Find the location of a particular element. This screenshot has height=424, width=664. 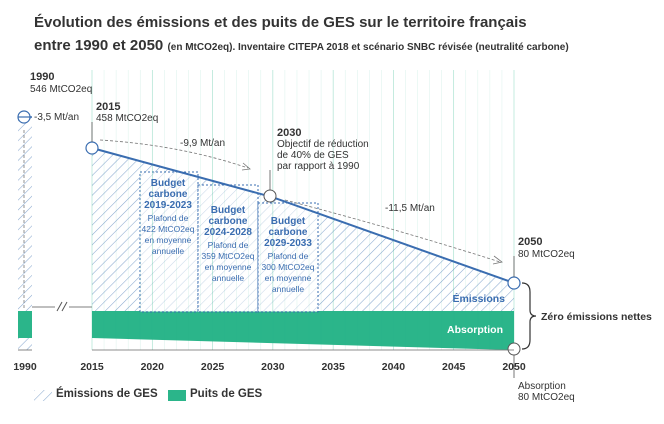

budget-box-2019-2023 is located at coordinates (169, 242).